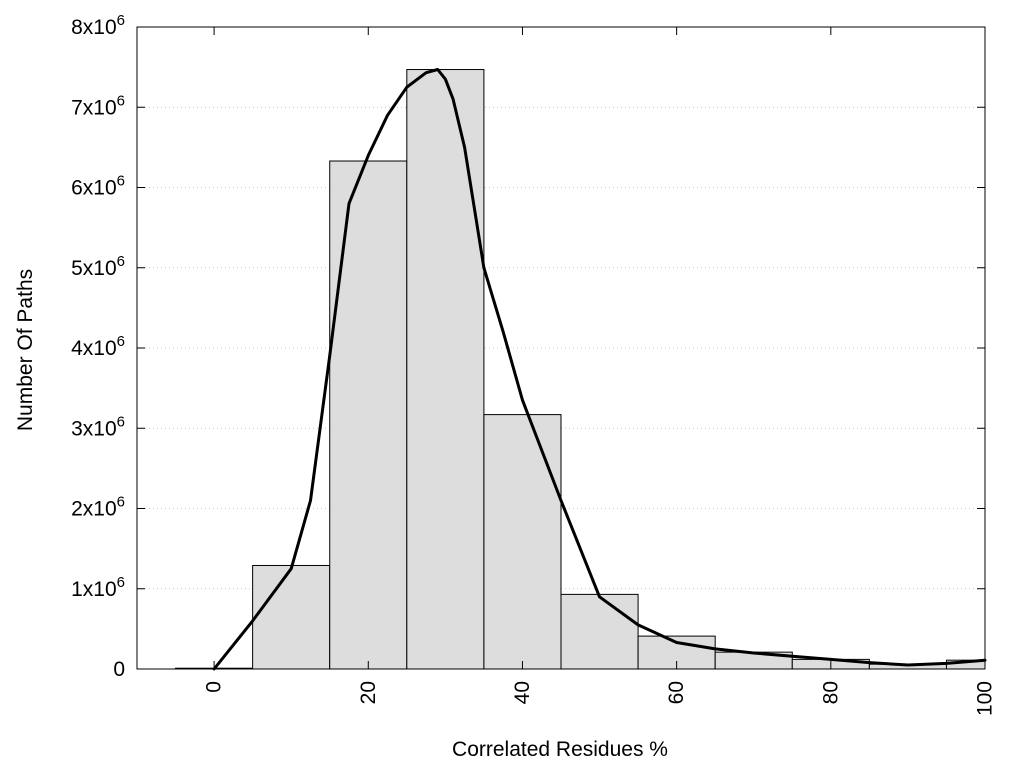 This screenshot has width=1024, height=768. I want to click on y-axis-label: Number Of Paths, so click(25, 350).